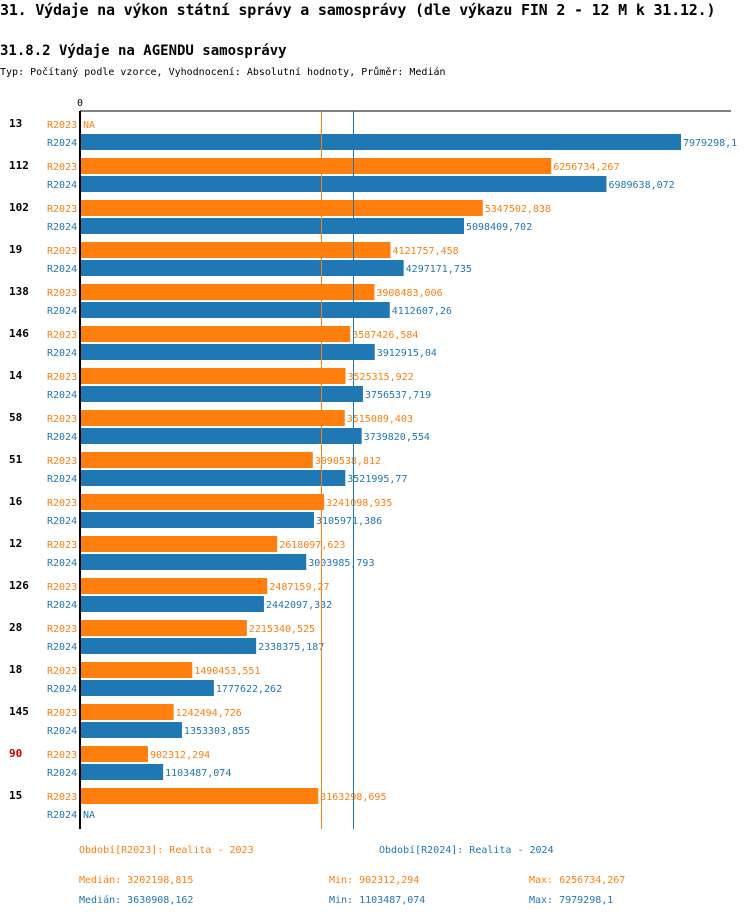 This screenshot has width=750, height=918. Describe the element at coordinates (641, 185) in the screenshot. I see `value-label-r2024: 6989638,072` at that location.